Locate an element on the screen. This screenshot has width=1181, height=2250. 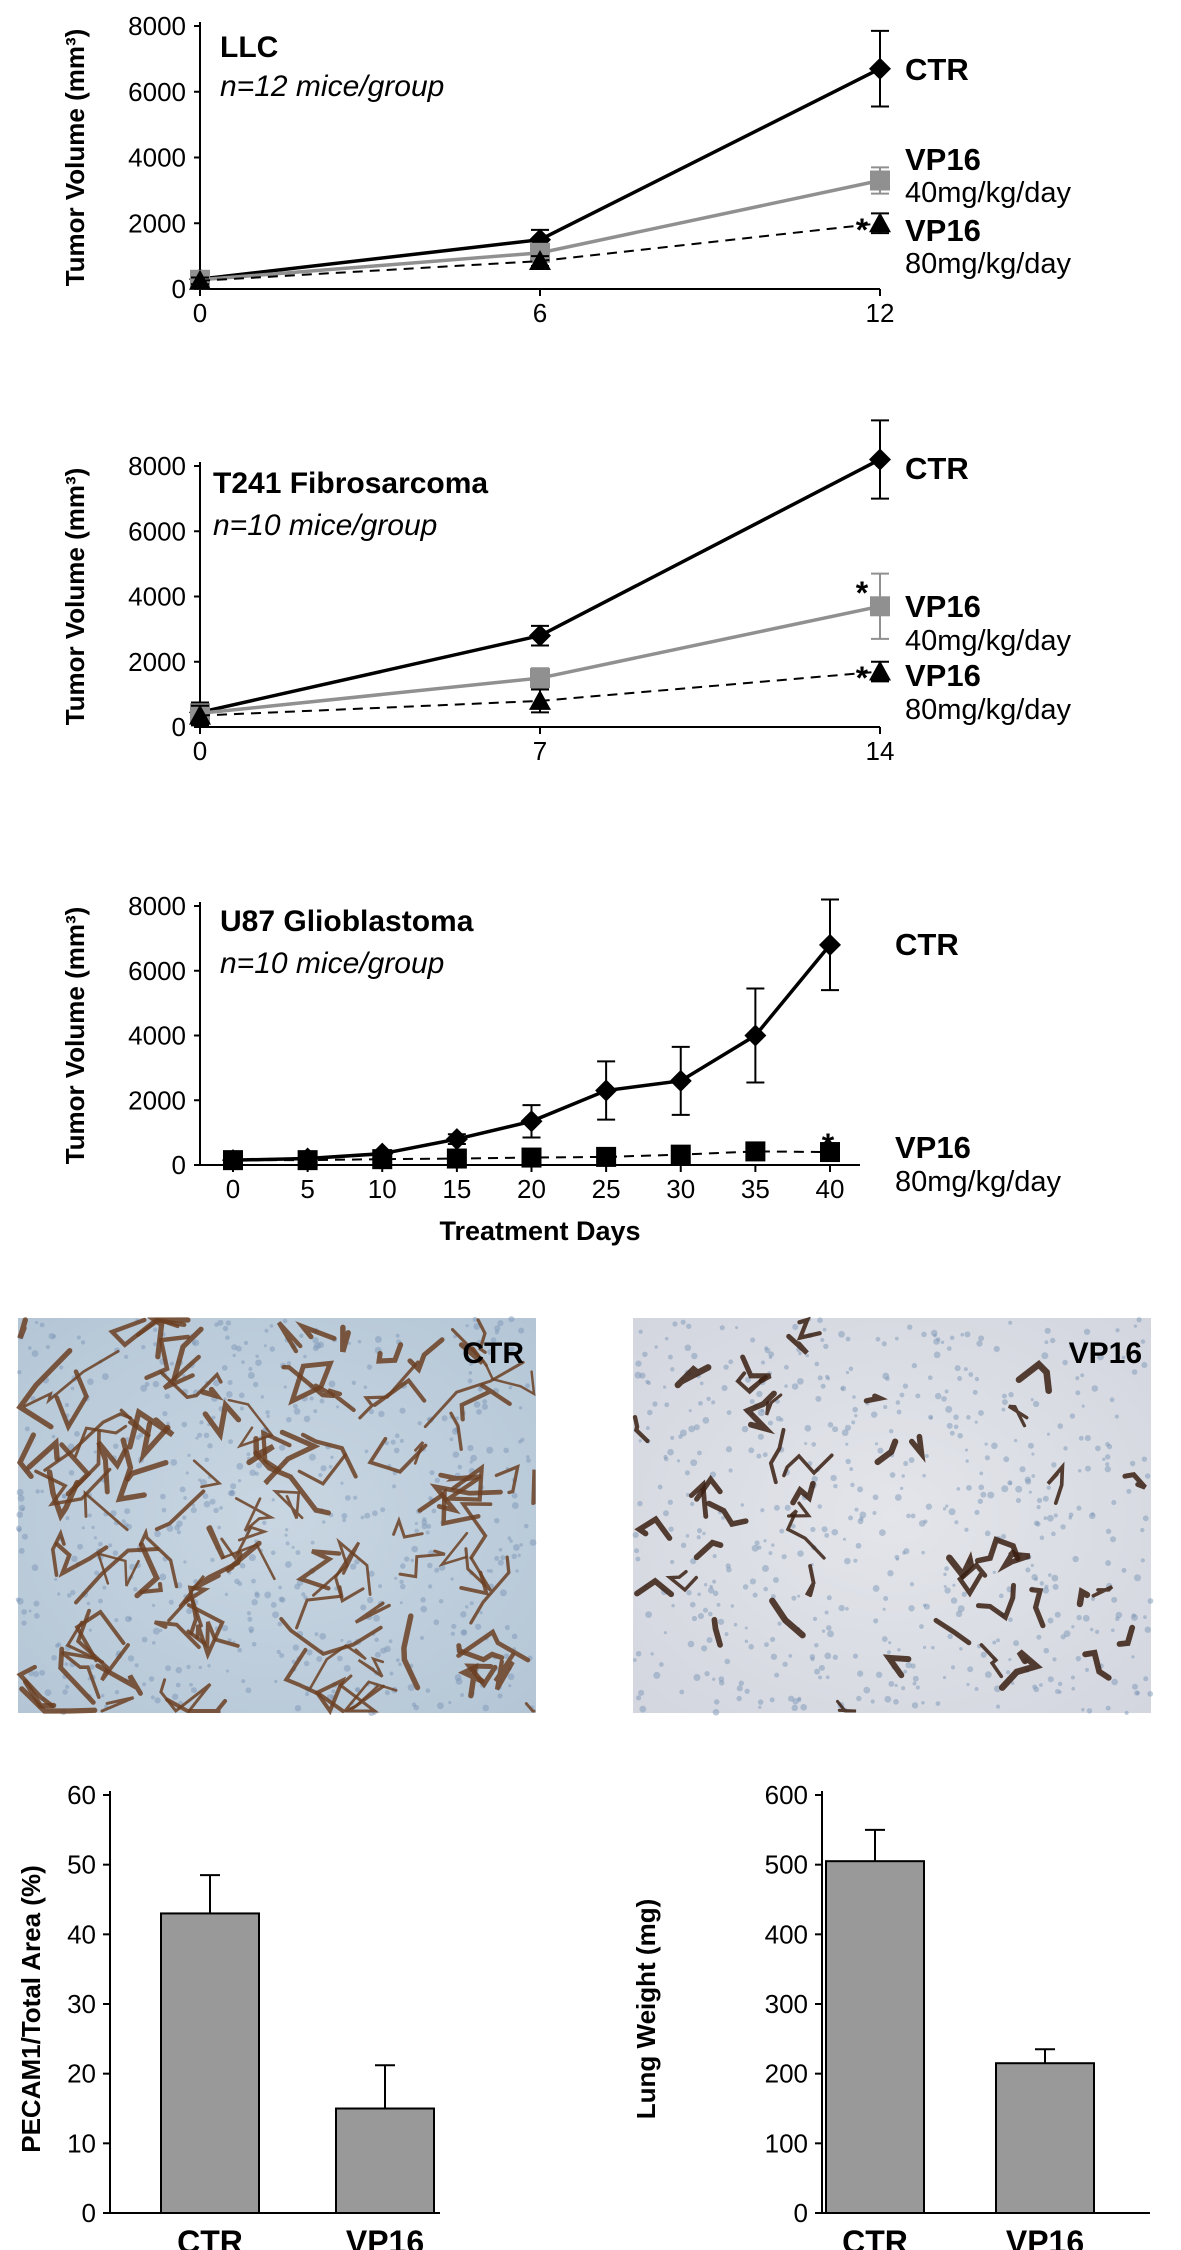
x-tick-label: 14 is located at coordinates (880, 751).